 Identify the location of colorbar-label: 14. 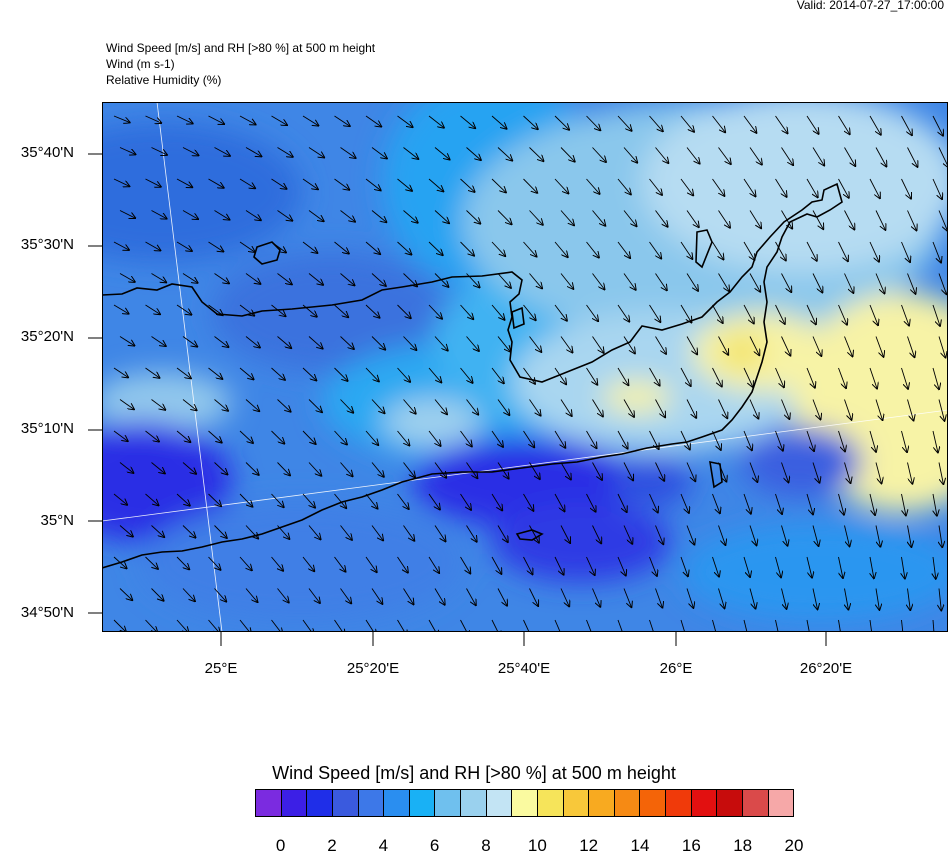
(640, 845).